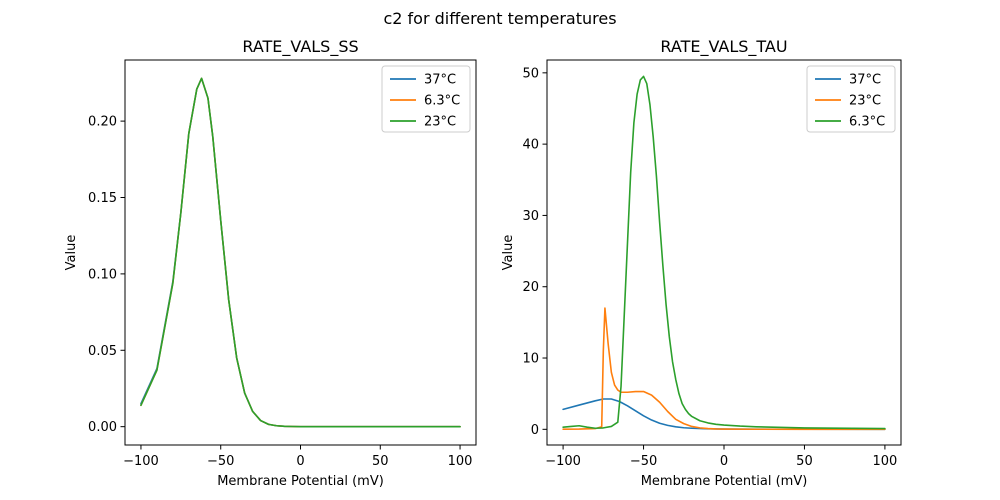 Image resolution: width=1000 pixels, height=500 pixels. I want to click on y-tick-label: 0.10, so click(102, 274).